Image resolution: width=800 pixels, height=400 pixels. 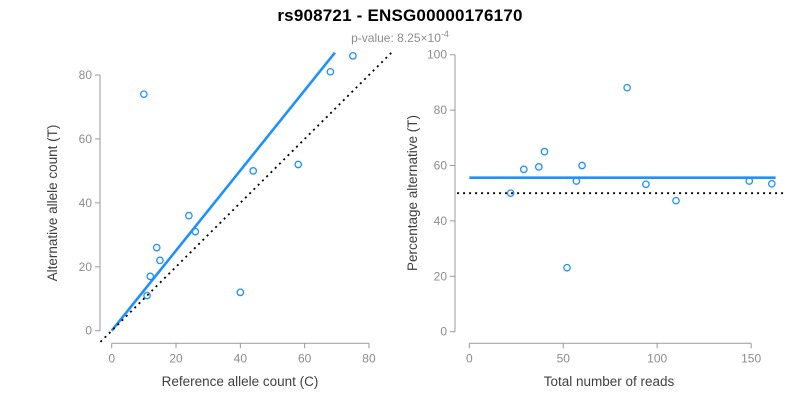 What do you see at coordinates (609, 381) in the screenshot?
I see `x-axis-label: Total number of reads` at bounding box center [609, 381].